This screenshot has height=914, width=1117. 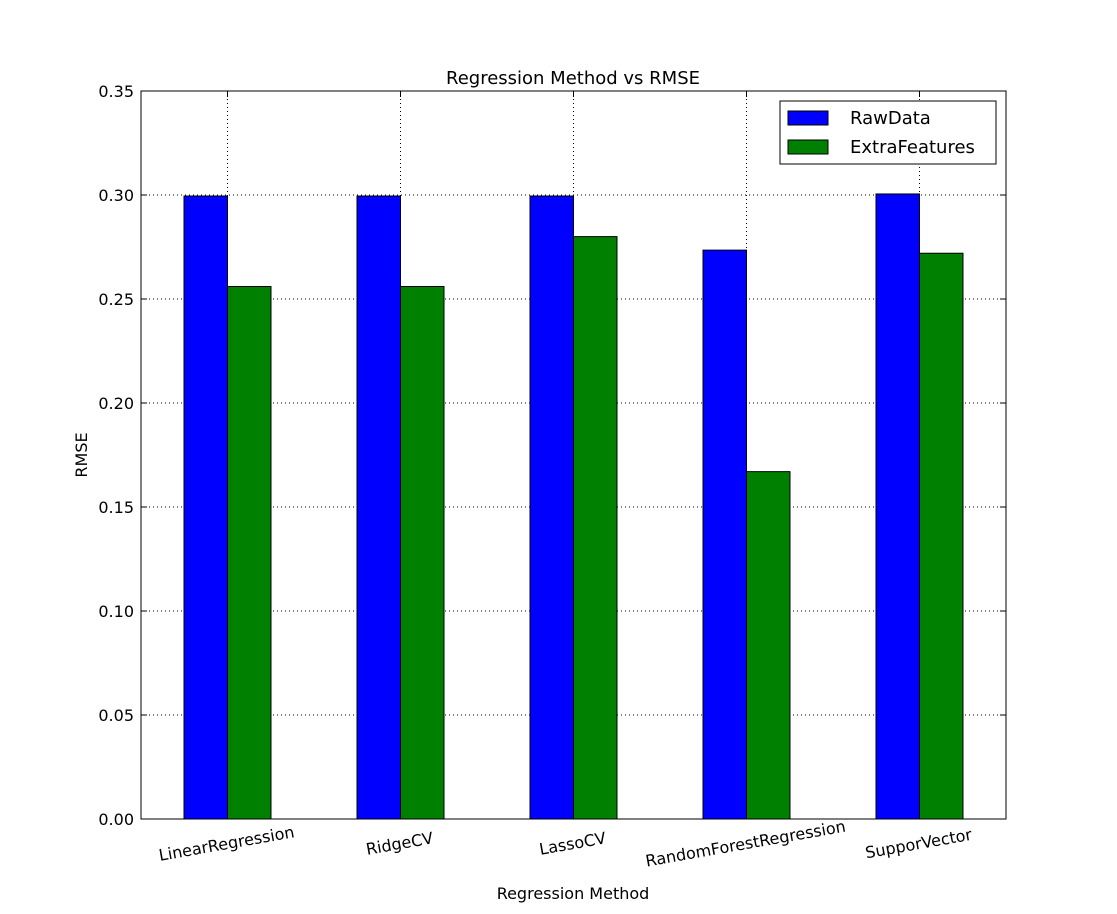 I want to click on legend-label: RawData, so click(x=890, y=118).